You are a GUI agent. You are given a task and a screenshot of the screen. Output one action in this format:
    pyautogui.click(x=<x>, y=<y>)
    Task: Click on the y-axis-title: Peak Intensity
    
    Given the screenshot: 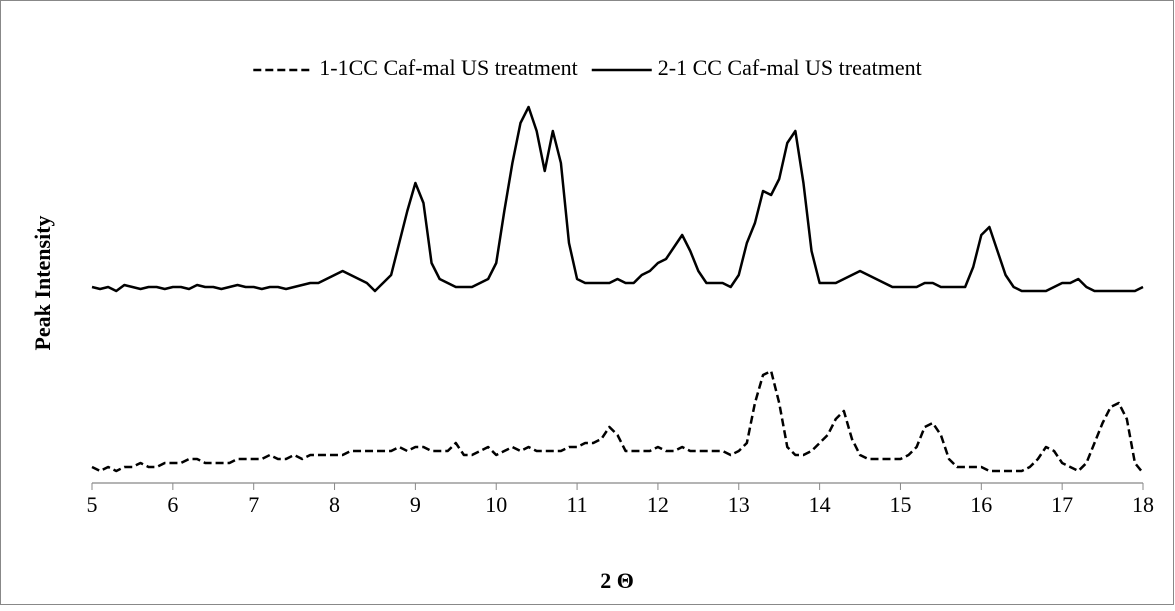 What is the action you would take?
    pyautogui.click(x=42, y=282)
    